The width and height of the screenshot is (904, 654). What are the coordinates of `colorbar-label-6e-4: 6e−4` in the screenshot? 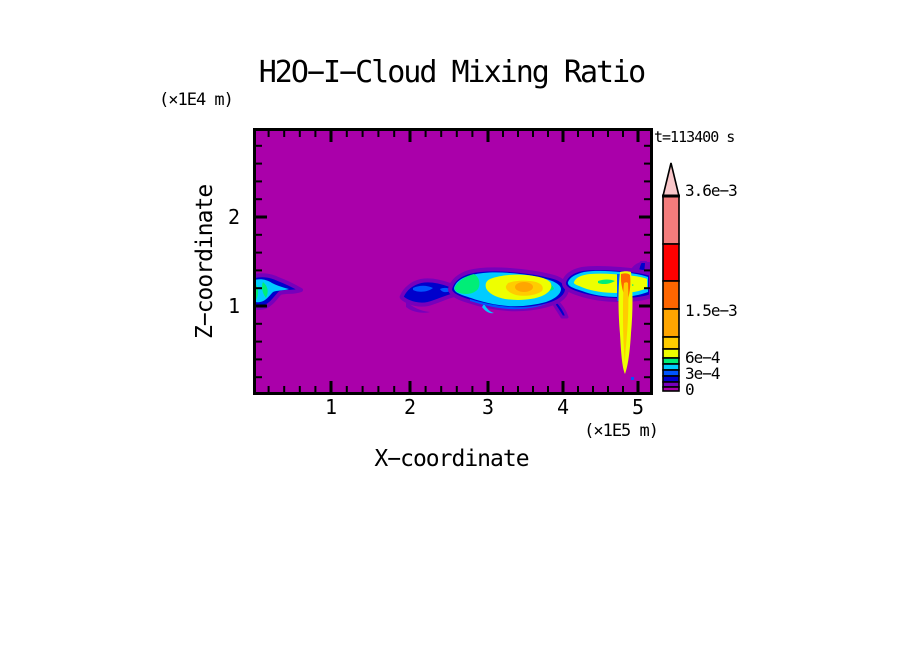 It's located at (703, 357).